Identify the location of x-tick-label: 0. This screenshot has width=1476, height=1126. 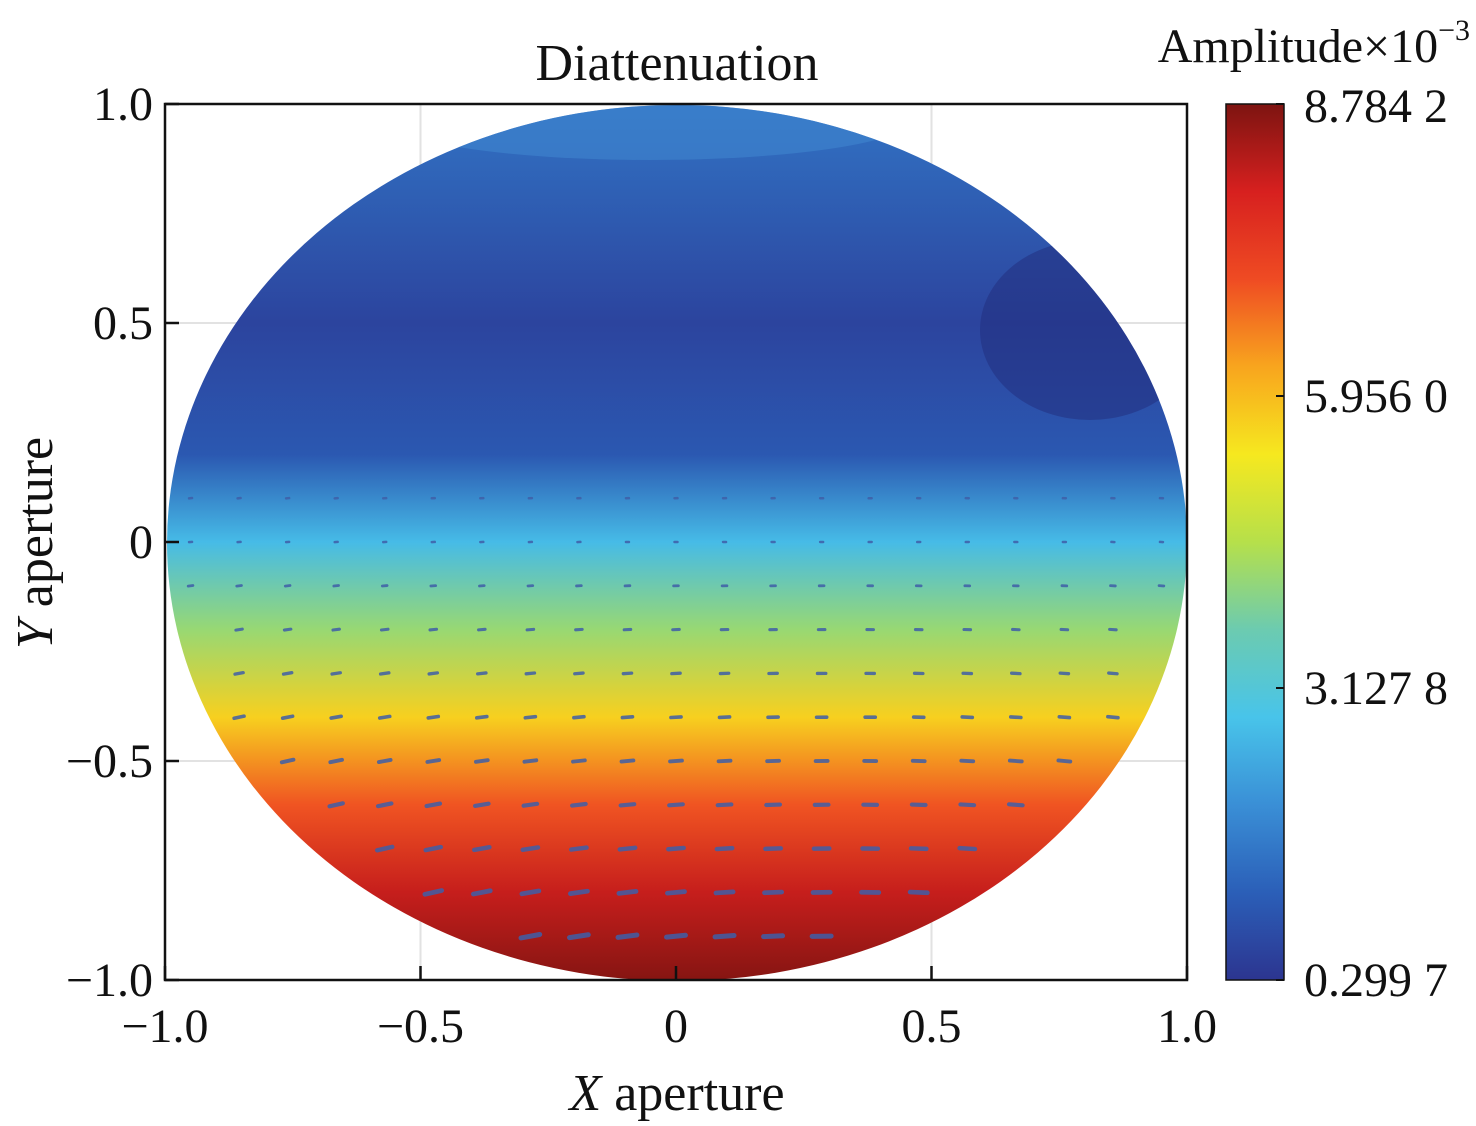
(676, 1026).